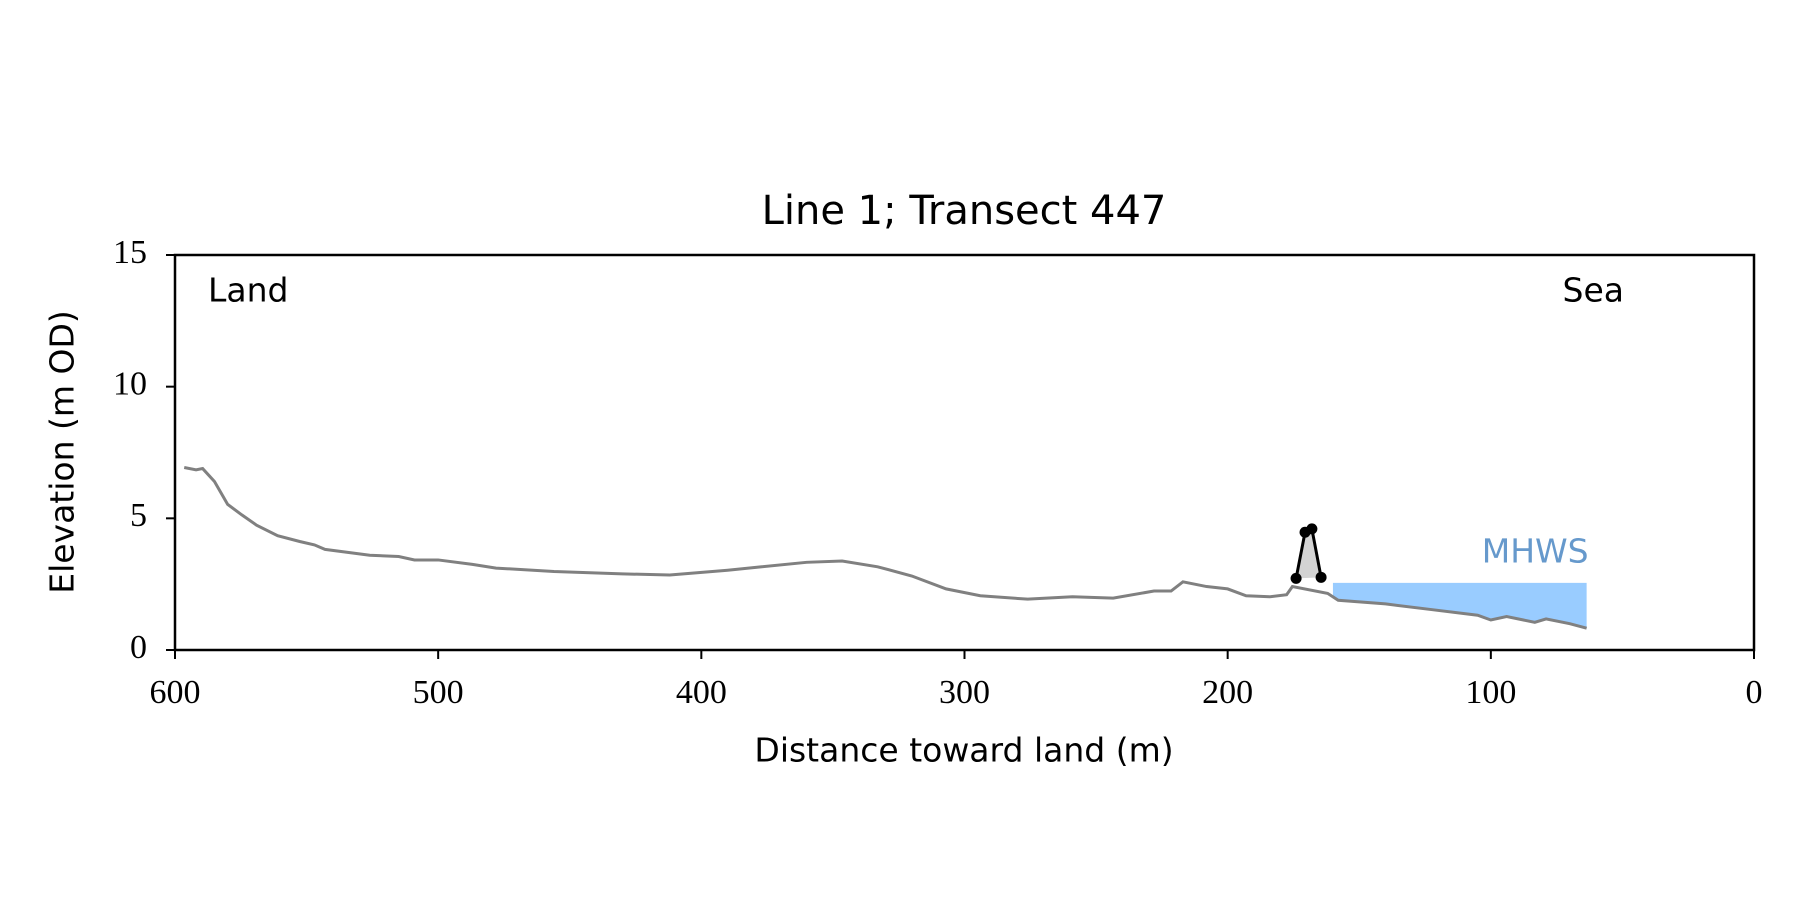 The height and width of the screenshot is (900, 1800). Describe the element at coordinates (1459, 605) in the screenshot. I see `mhws-area` at that location.